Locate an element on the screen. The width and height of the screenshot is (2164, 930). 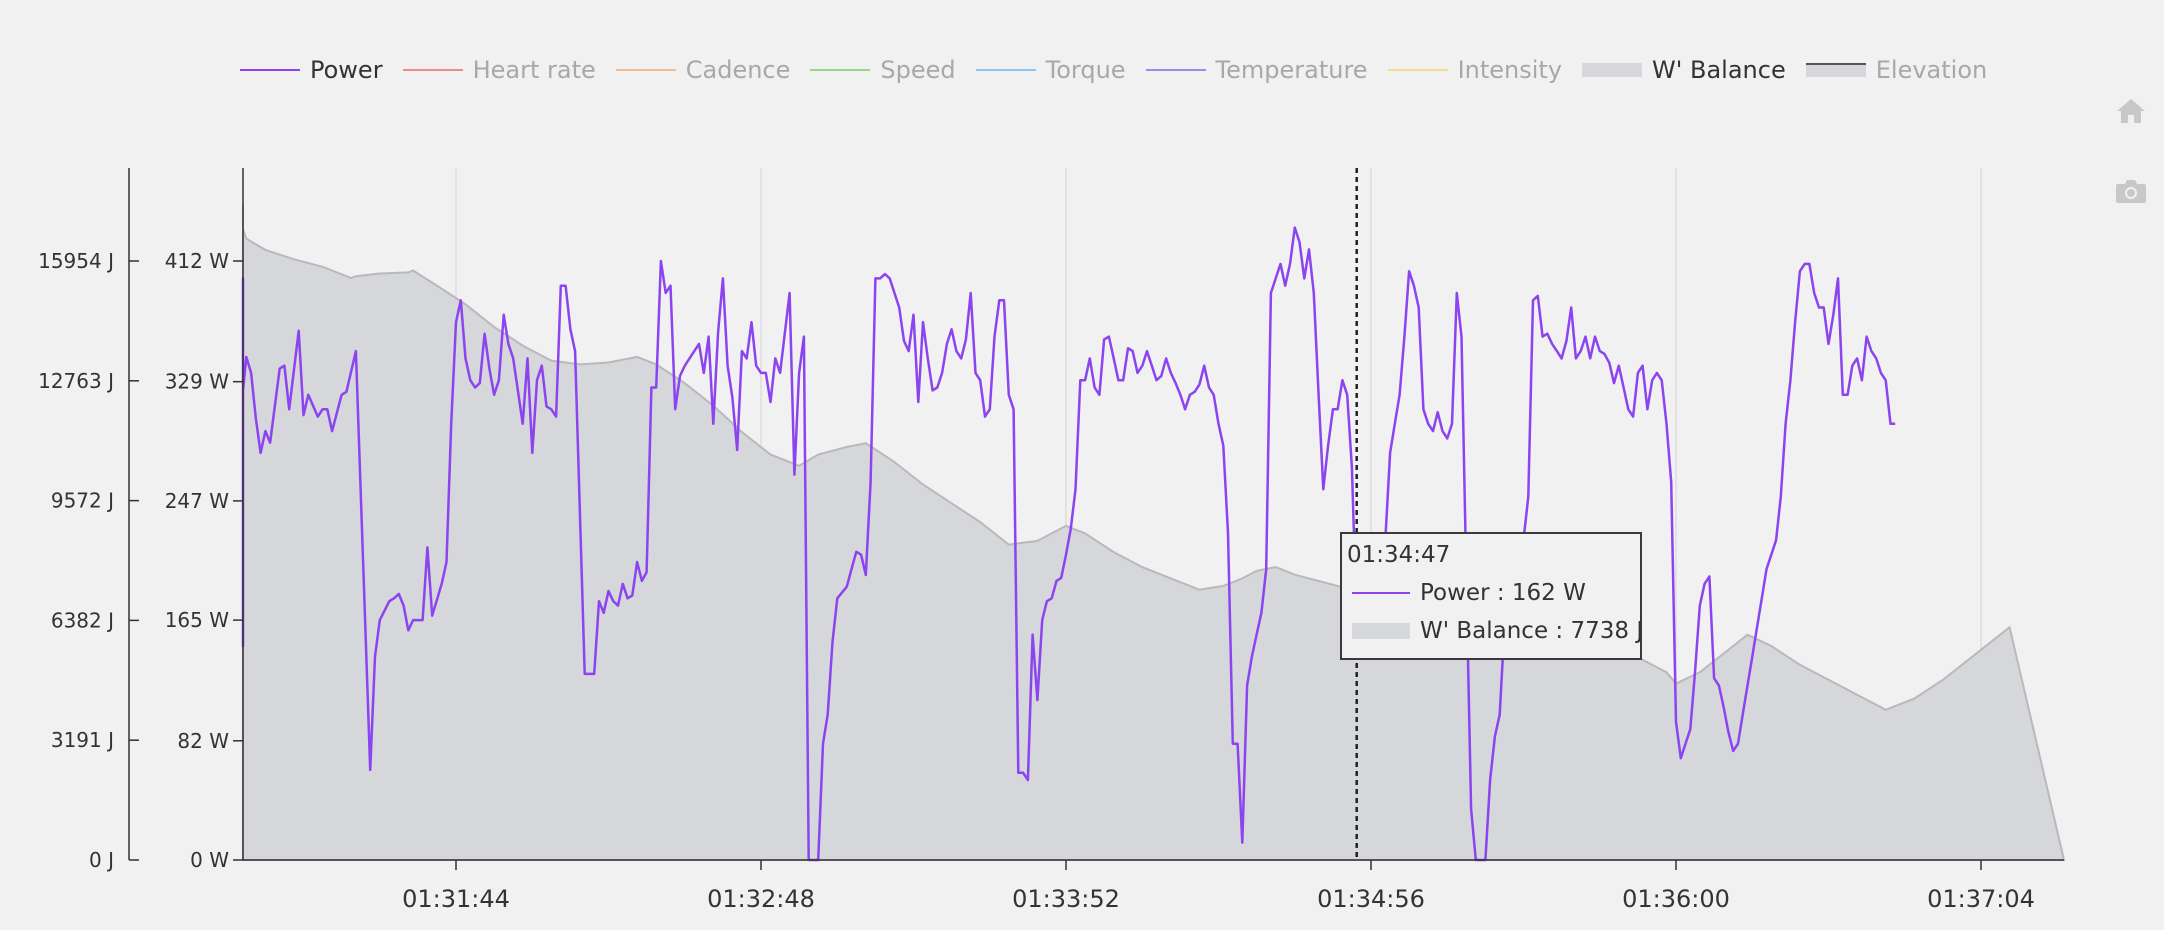
legend-label: Torque is located at coordinates (1085, 70).